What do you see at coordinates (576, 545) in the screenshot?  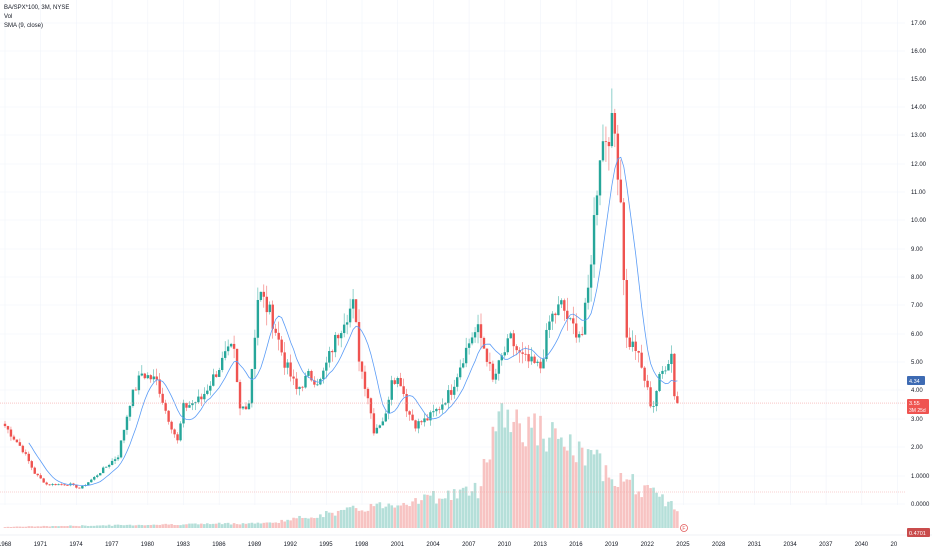 I see `x-tick-label: 2016` at bounding box center [576, 545].